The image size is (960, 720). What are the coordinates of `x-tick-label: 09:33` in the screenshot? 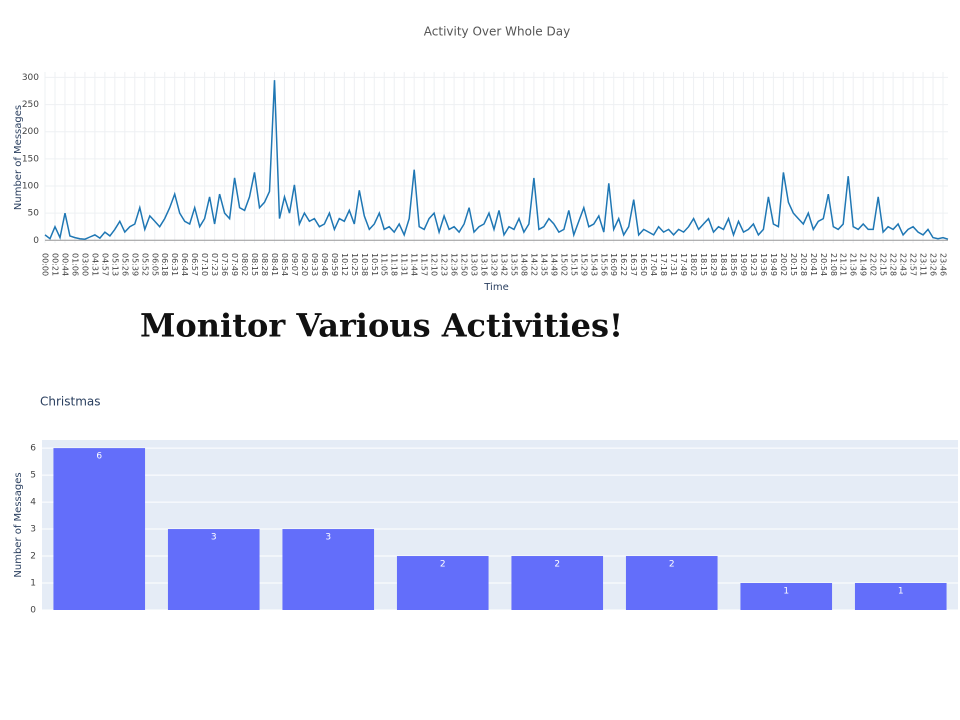 It's located at (314, 264).